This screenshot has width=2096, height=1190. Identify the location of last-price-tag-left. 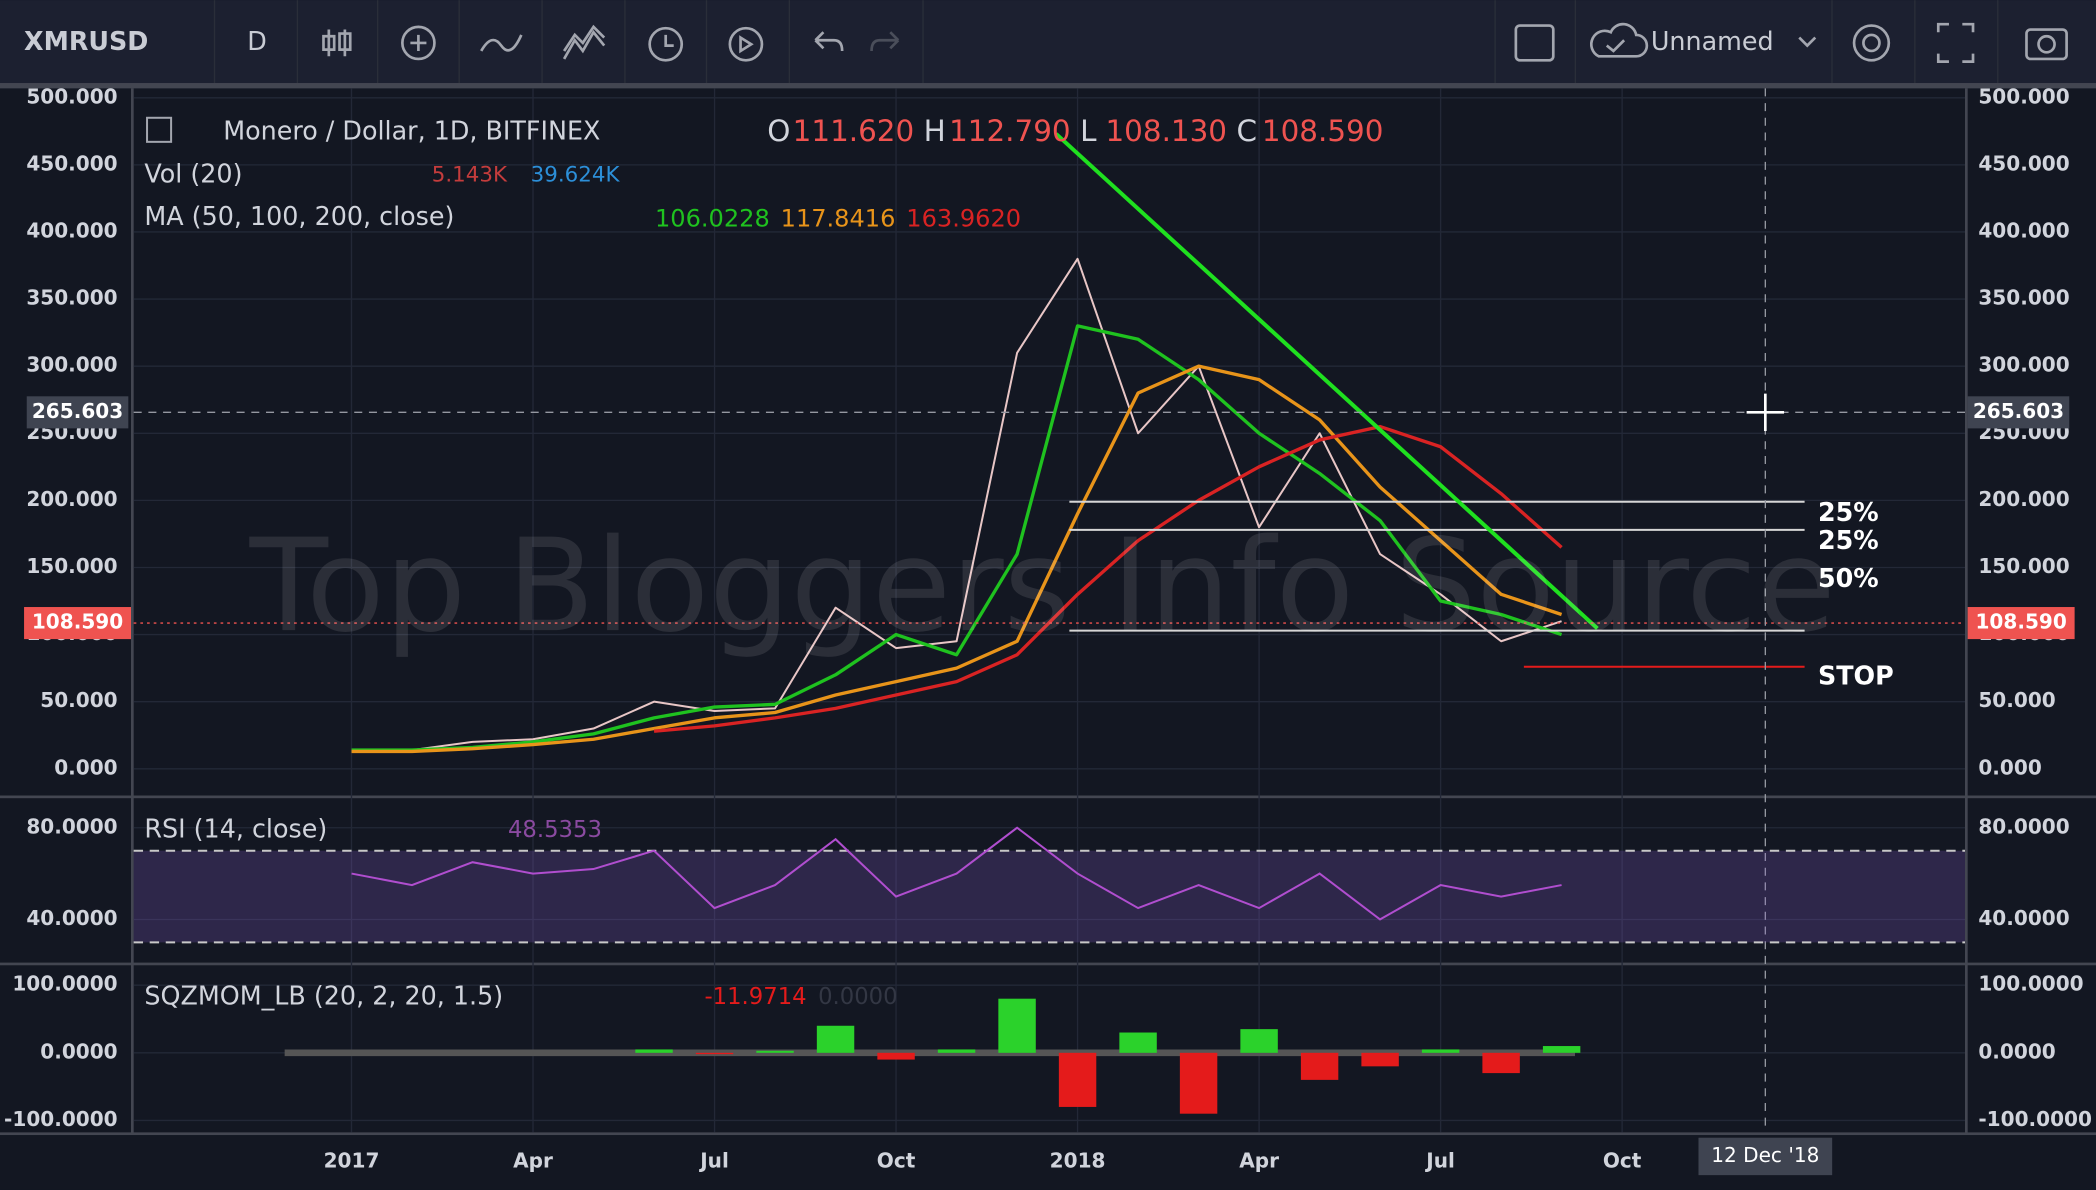
(77, 623).